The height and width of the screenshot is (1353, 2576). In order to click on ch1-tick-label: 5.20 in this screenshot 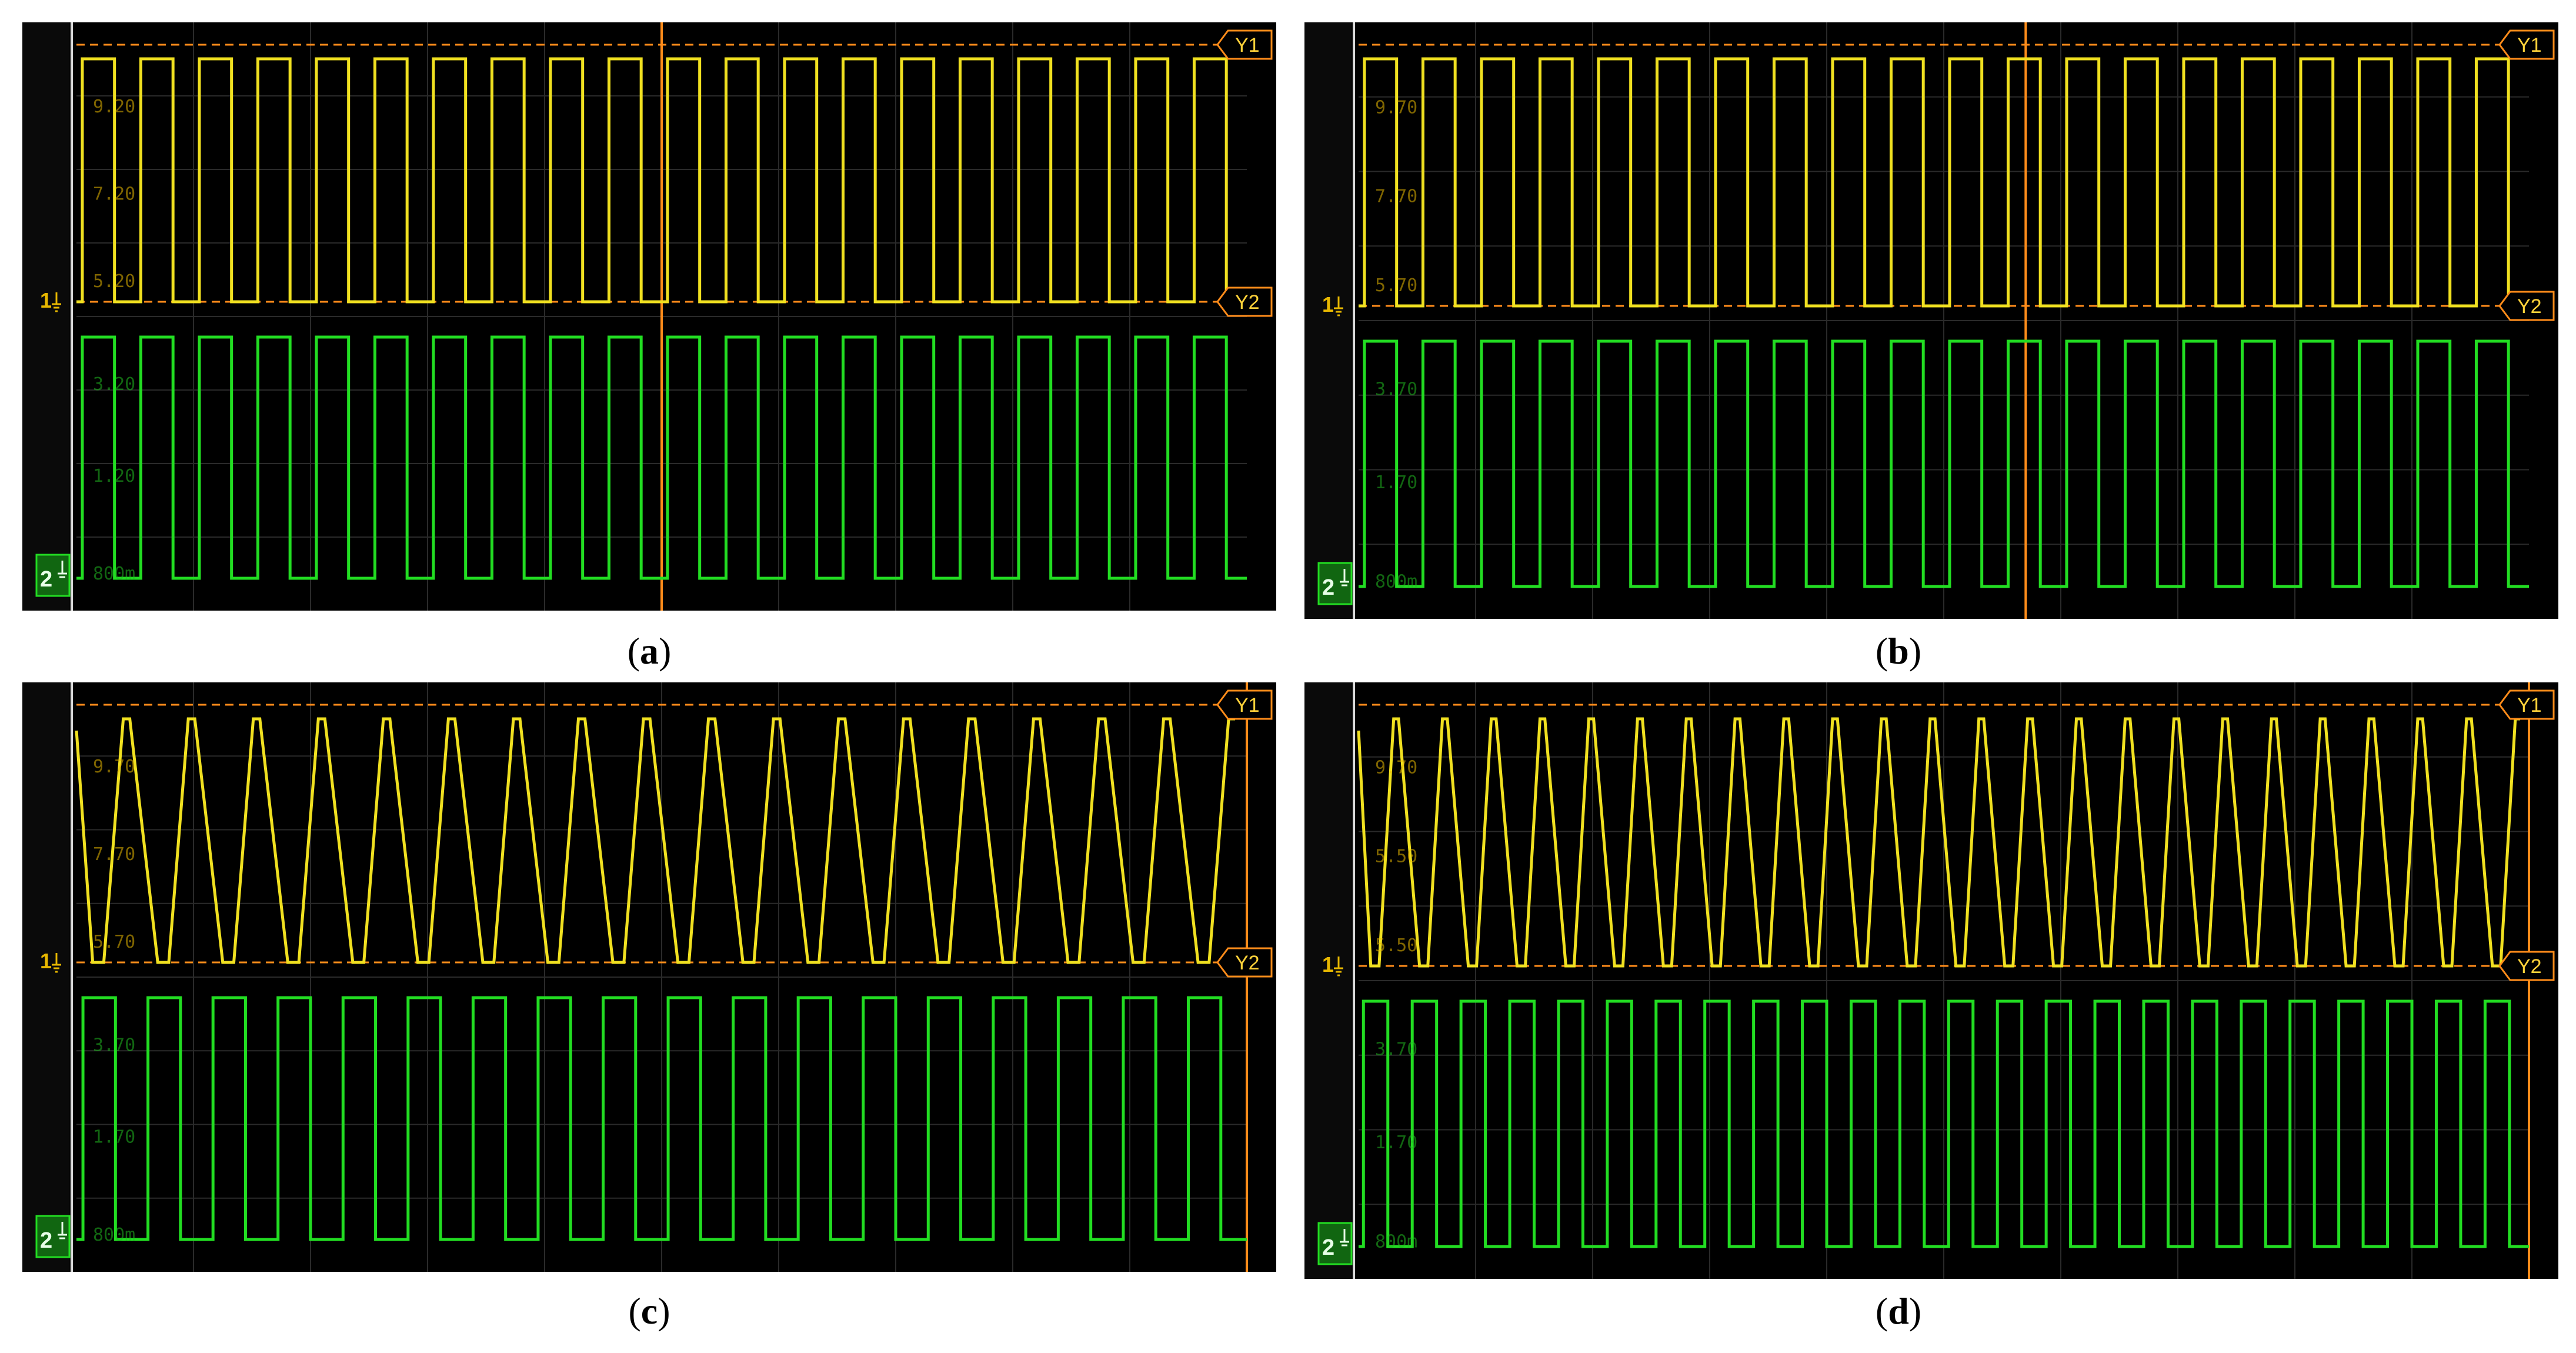, I will do `click(114, 281)`.